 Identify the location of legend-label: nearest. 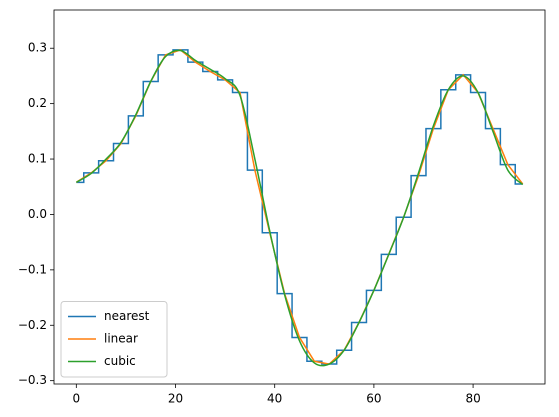
(127, 316).